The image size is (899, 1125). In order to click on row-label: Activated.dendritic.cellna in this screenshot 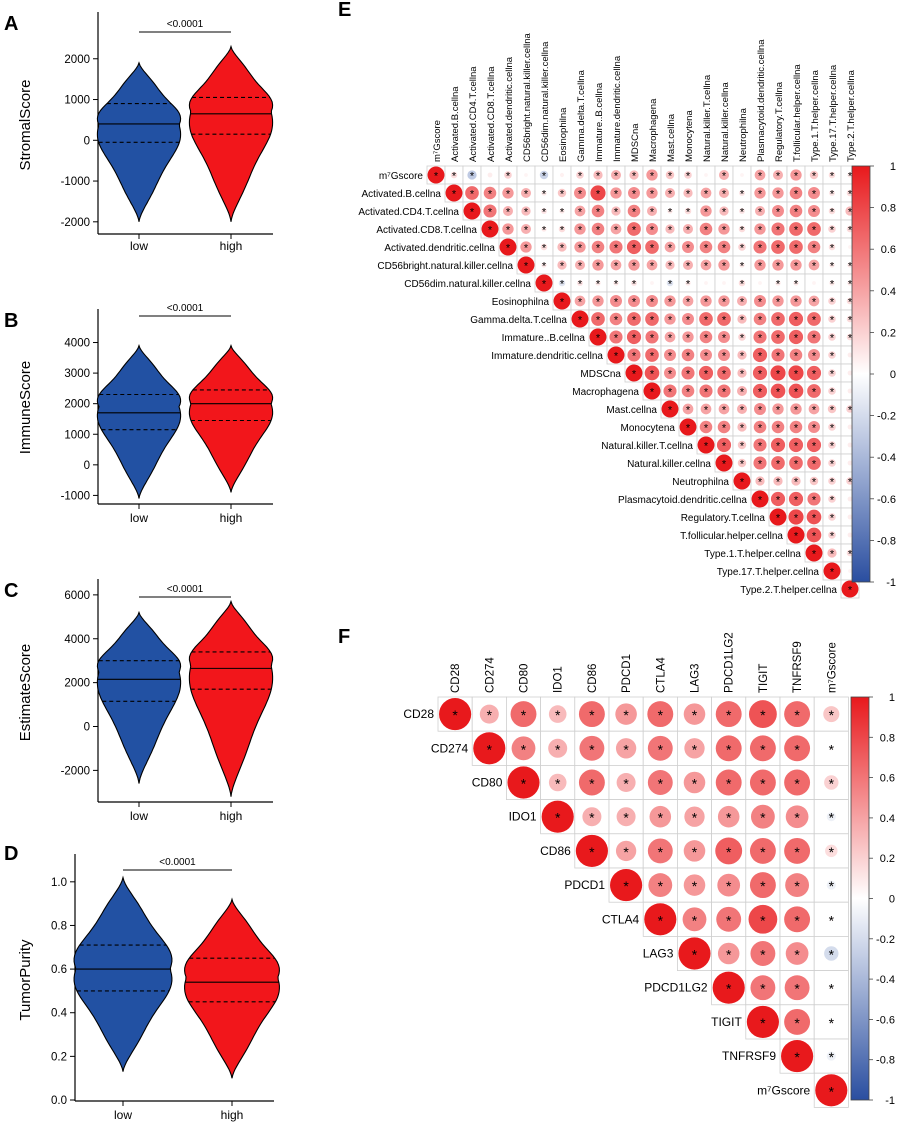, I will do `click(439, 248)`.